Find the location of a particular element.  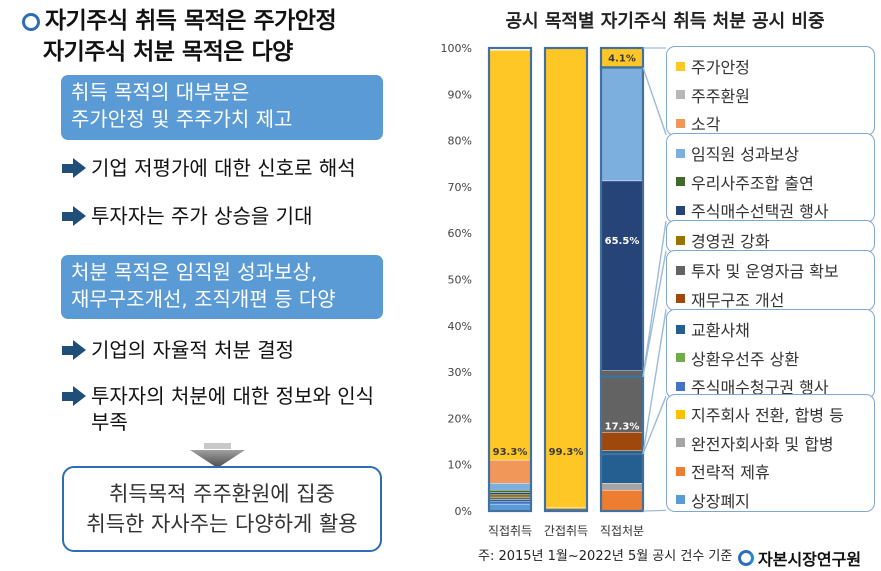

legend-item: 소각 is located at coordinates (698, 123).